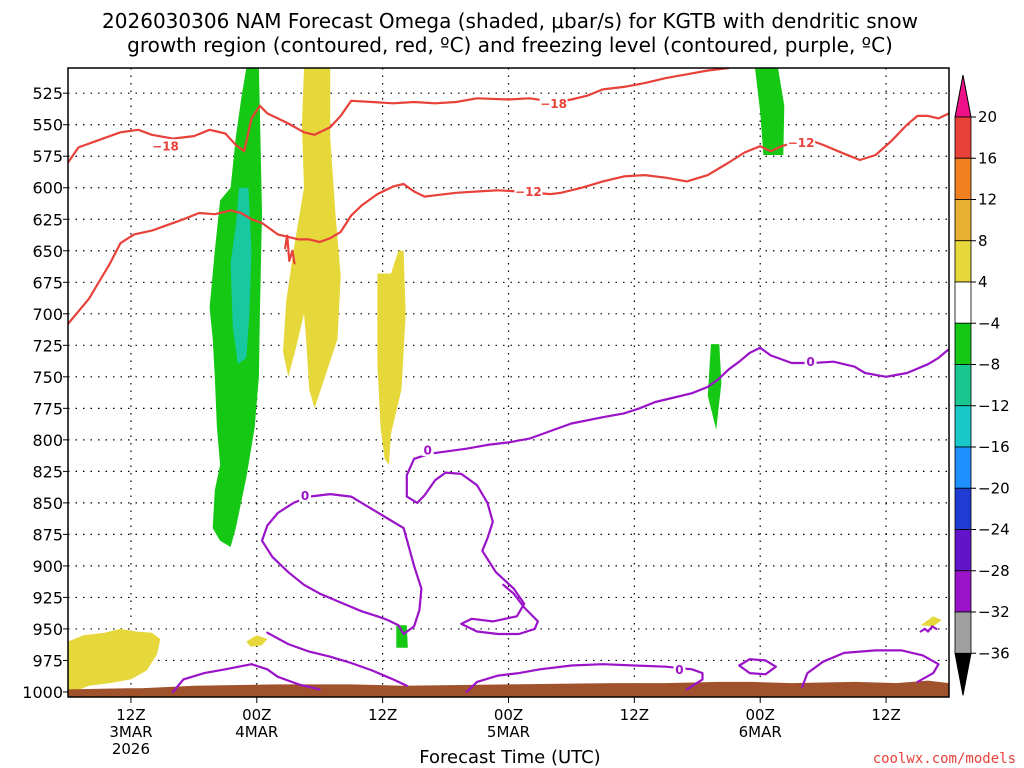  What do you see at coordinates (987, 158) in the screenshot?
I see `colorbar-label: 16` at bounding box center [987, 158].